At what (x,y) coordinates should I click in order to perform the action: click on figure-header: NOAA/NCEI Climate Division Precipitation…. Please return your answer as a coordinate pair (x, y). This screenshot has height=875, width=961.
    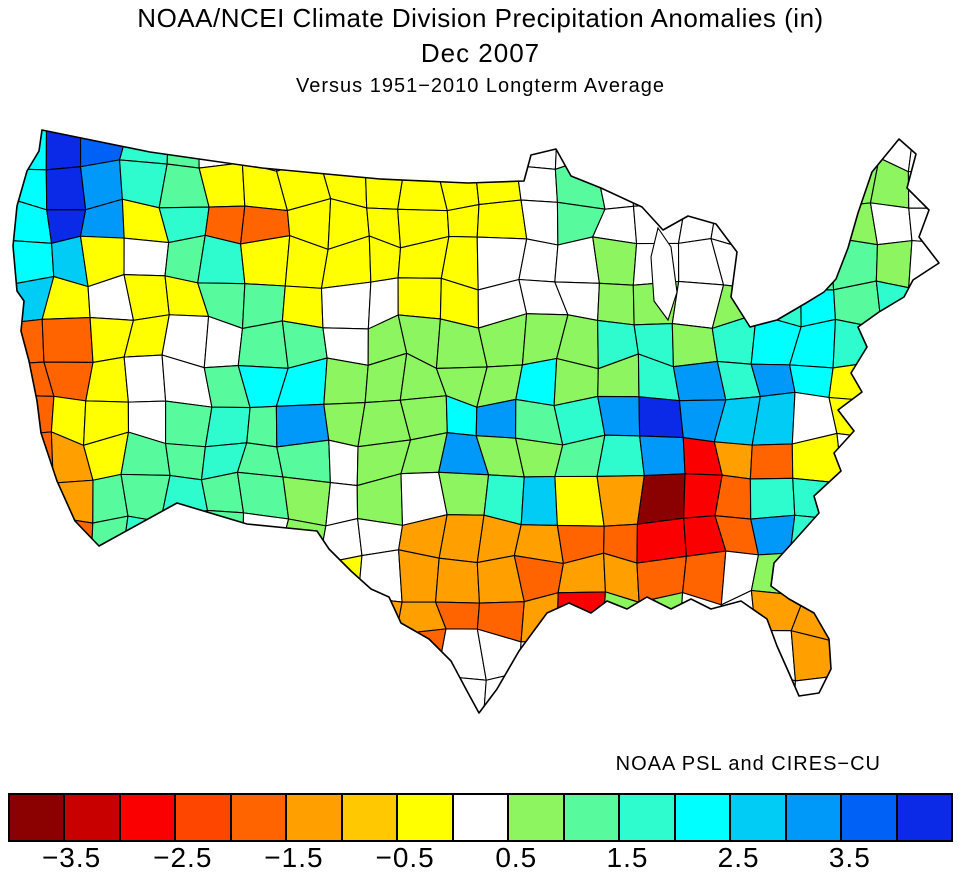
    Looking at the image, I should click on (480, 49).